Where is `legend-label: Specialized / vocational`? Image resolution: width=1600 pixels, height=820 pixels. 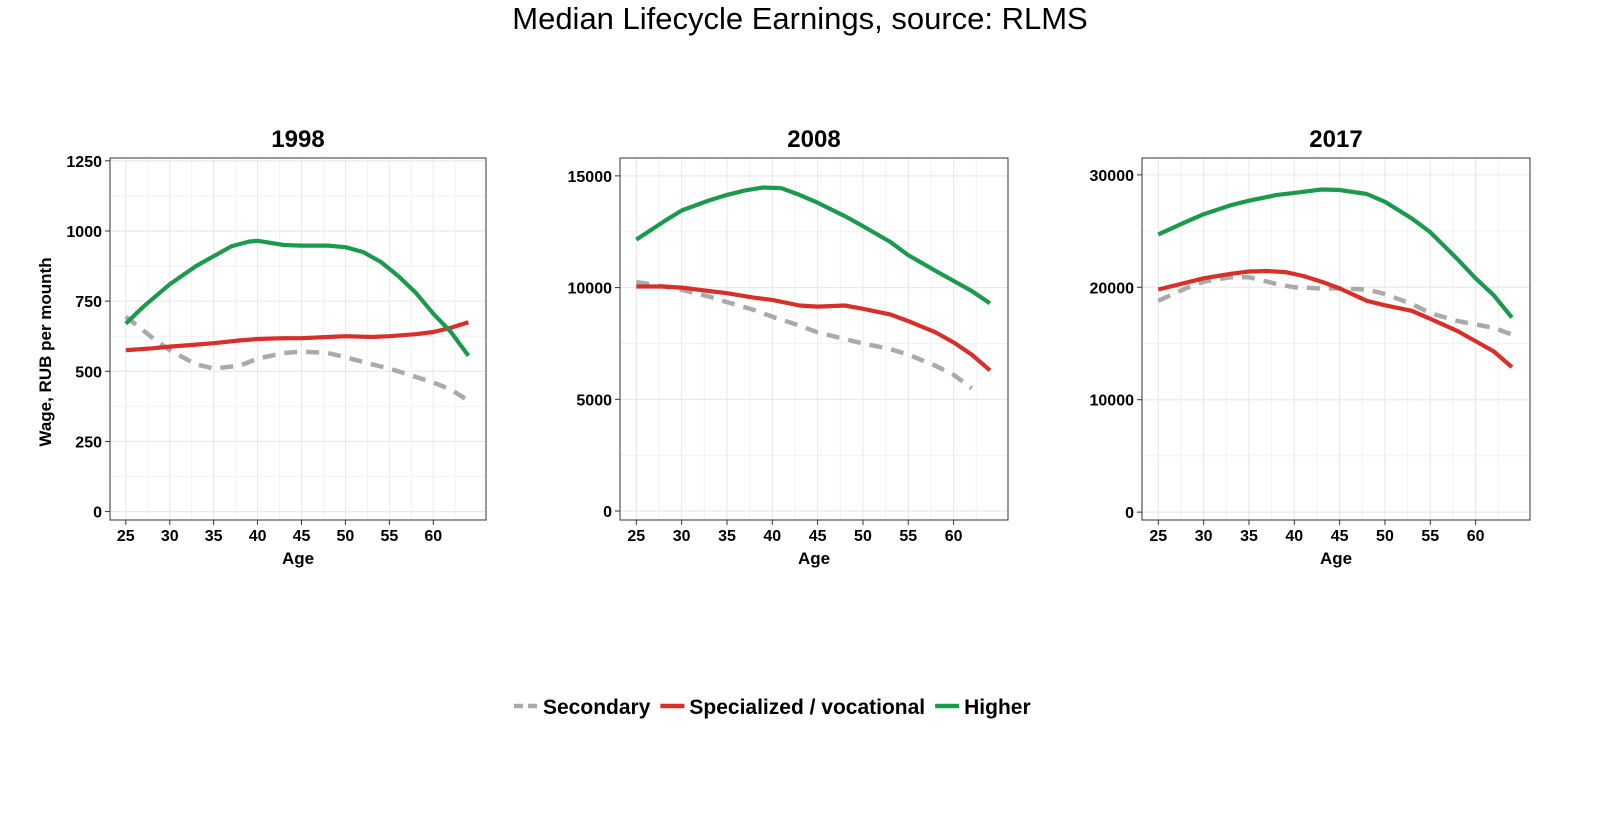 legend-label: Specialized / vocational is located at coordinates (807, 707).